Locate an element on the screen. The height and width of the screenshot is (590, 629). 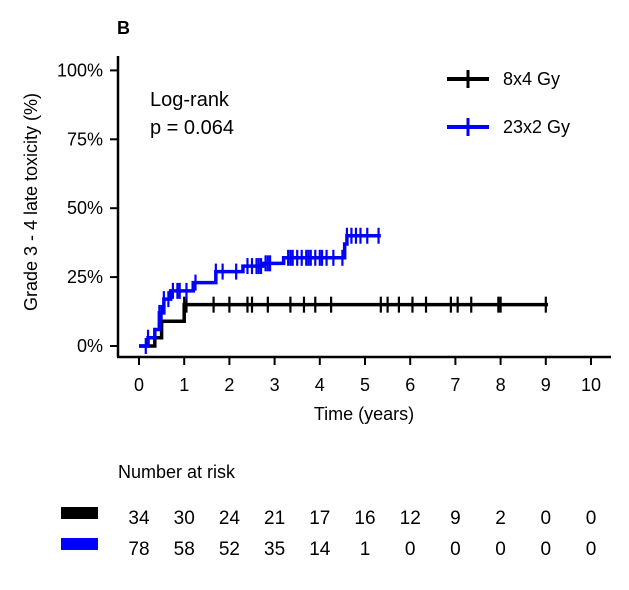
y-axis-title: Grade 3 - 4 late toxicity (%) is located at coordinates (31, 202).